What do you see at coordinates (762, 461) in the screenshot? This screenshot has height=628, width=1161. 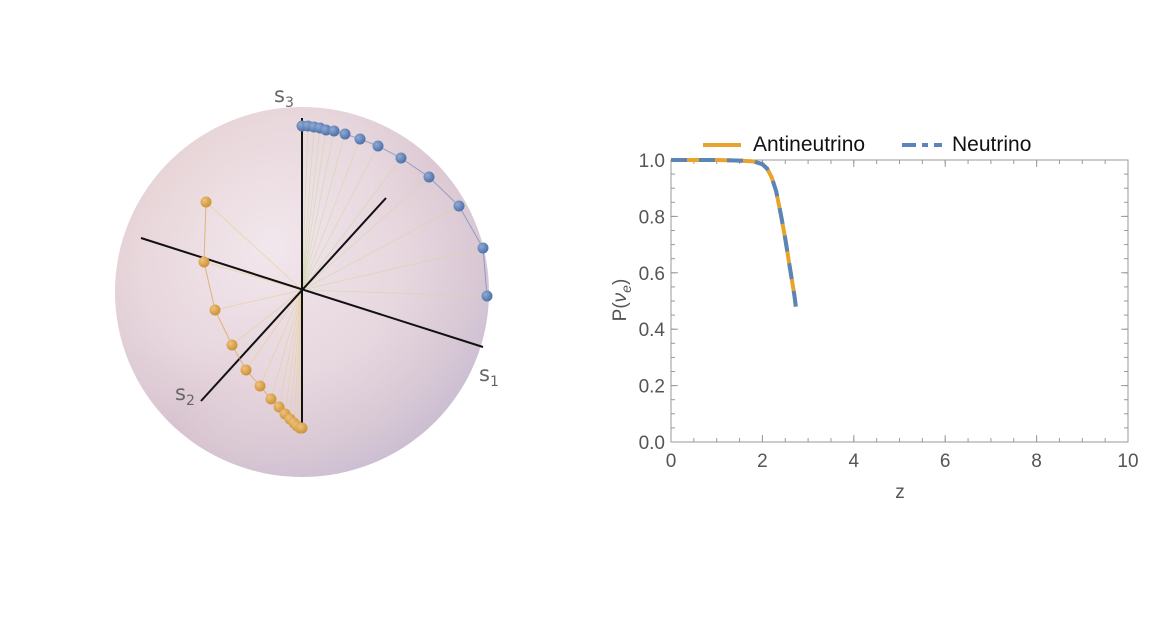 I see `x-tick-label: 2` at bounding box center [762, 461].